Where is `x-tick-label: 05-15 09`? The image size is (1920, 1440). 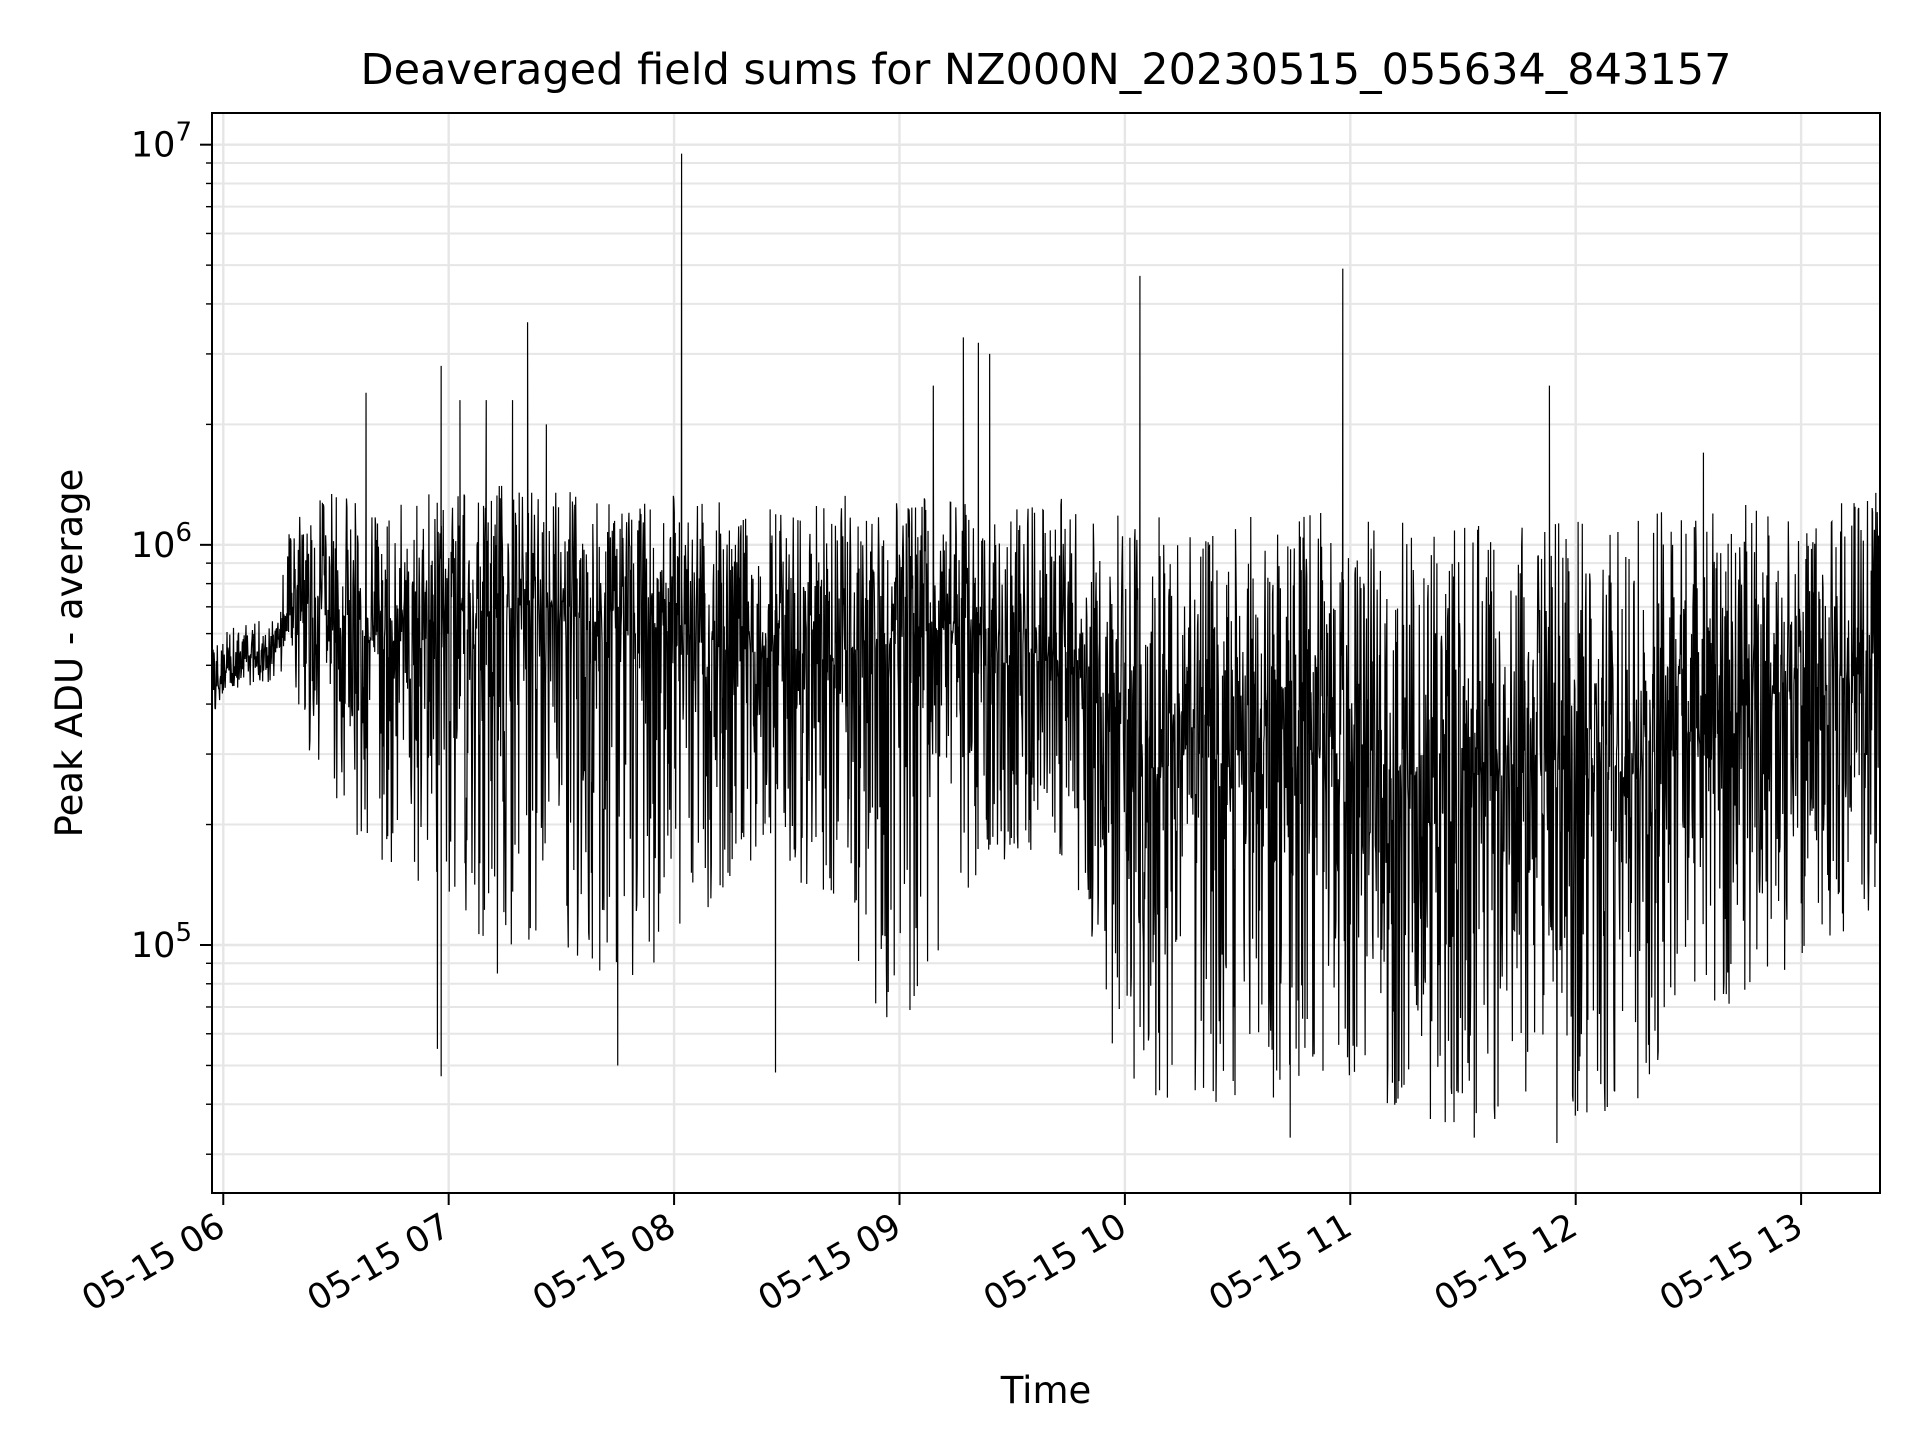 x-tick-label: 05-15 09 is located at coordinates (830, 1262).